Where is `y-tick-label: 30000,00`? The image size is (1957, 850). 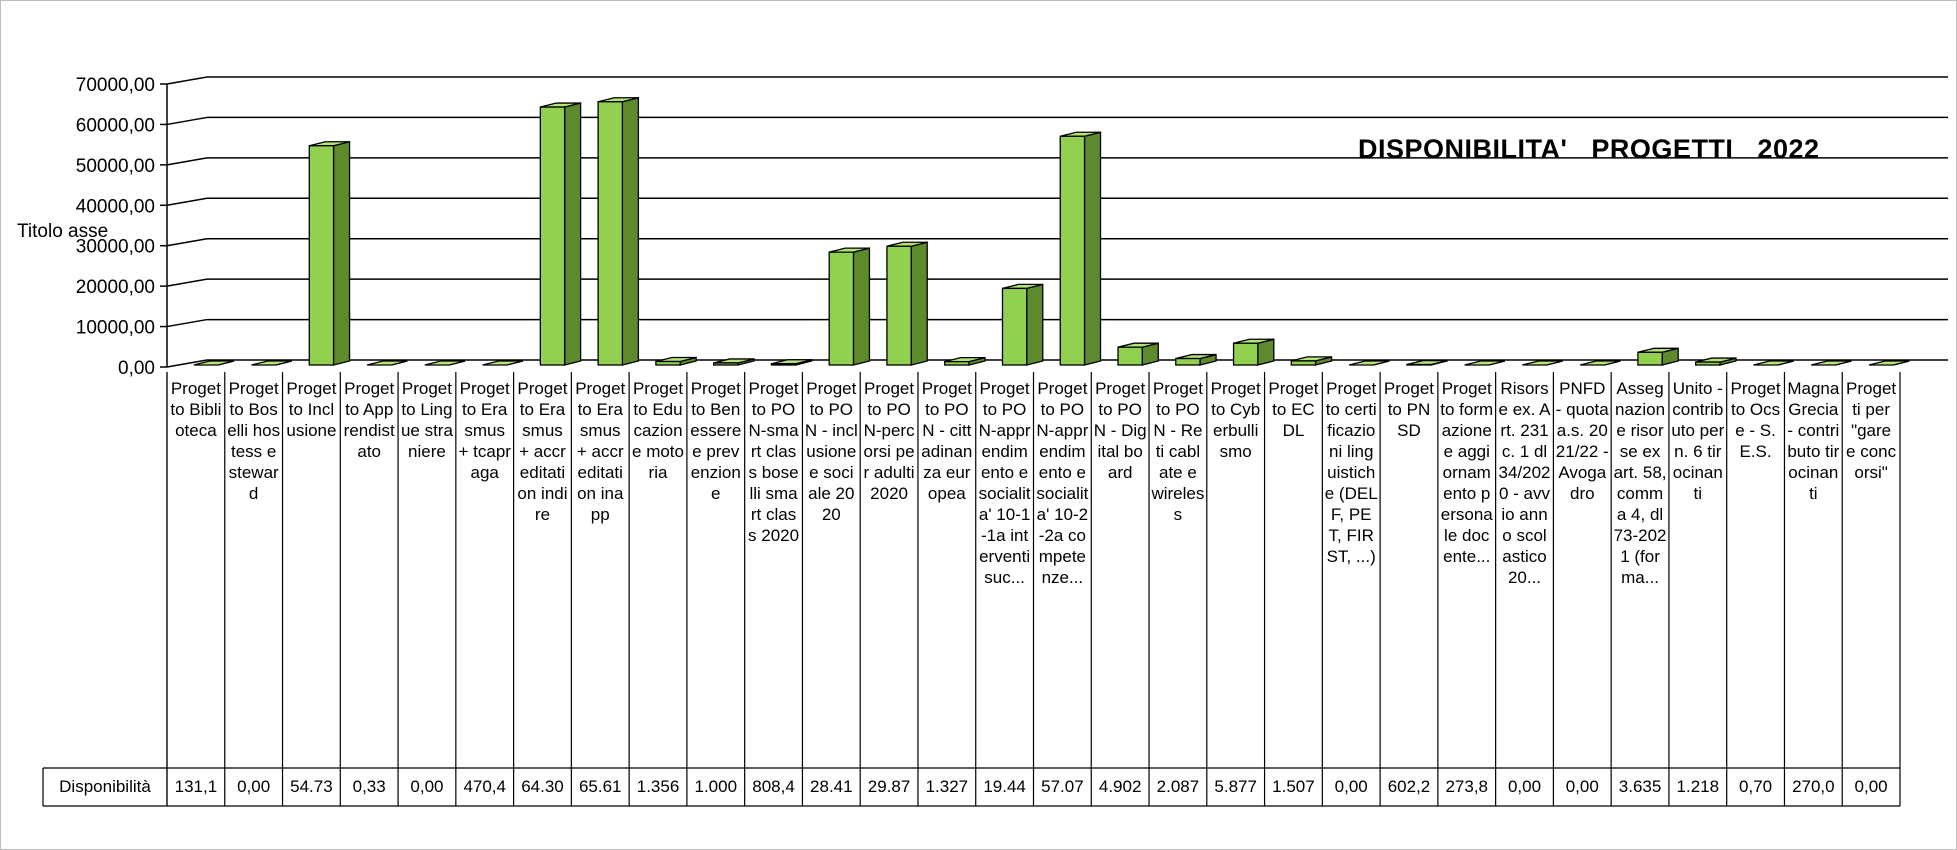
y-tick-label: 30000,00 is located at coordinates (115, 247).